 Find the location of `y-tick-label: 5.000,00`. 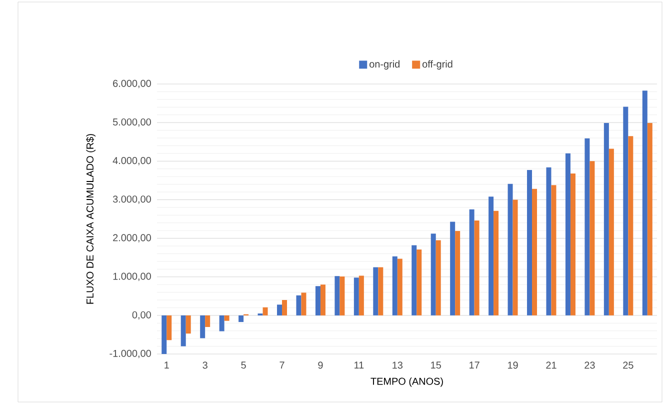

y-tick-label: 5.000,00 is located at coordinates (131, 122).